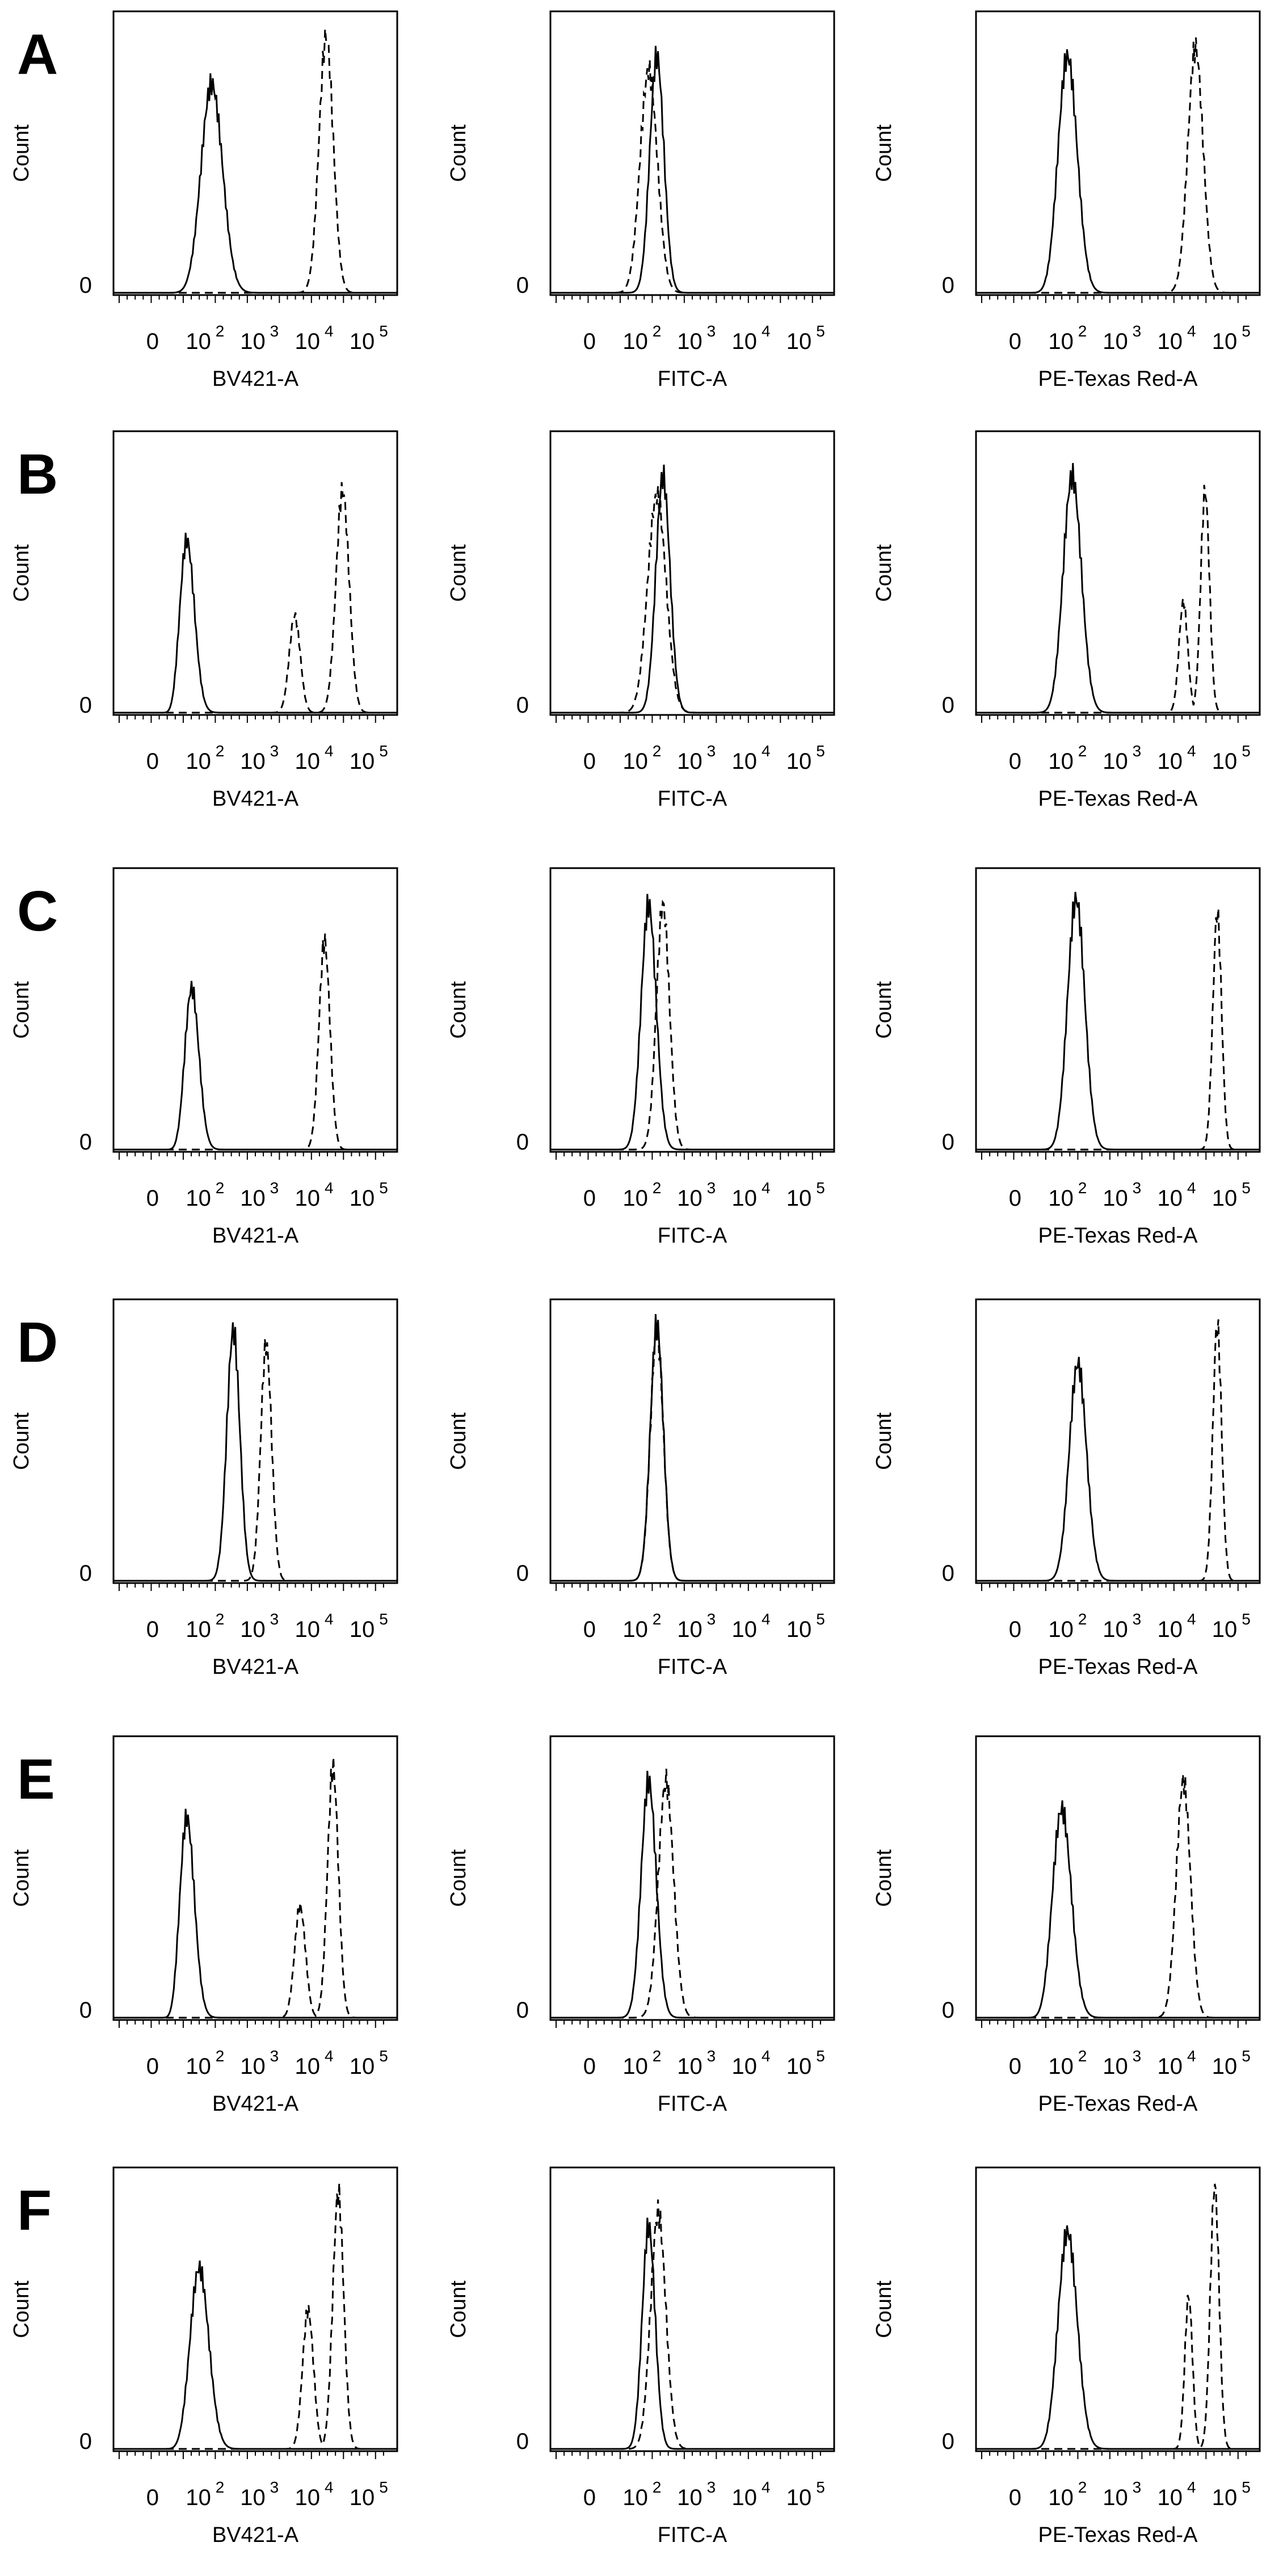 This screenshot has height=2576, width=1283. Describe the element at coordinates (36, 1779) in the screenshot. I see `panel-letter: E` at that location.